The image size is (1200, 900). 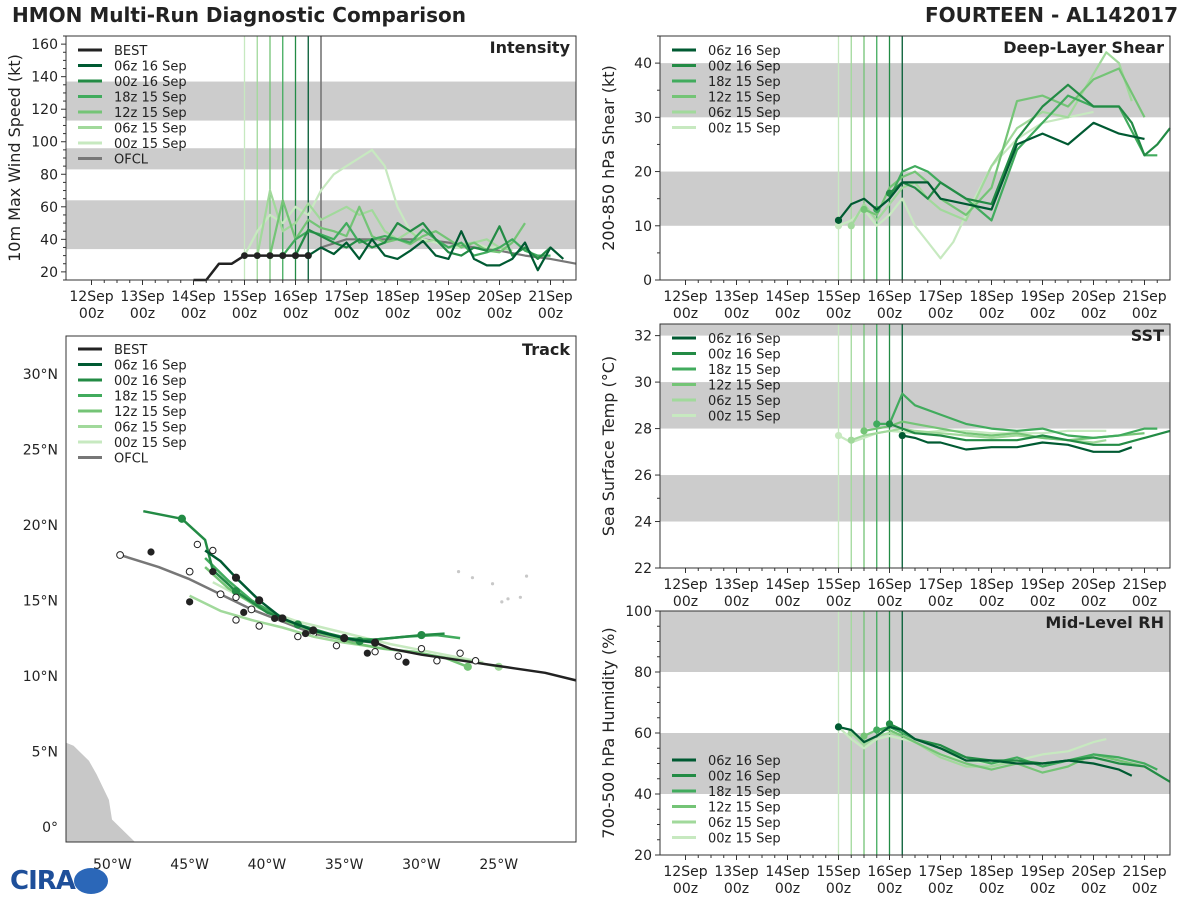 What do you see at coordinates (643, 430) in the screenshot?
I see `sst-ytick-label: 28` at bounding box center [643, 430].